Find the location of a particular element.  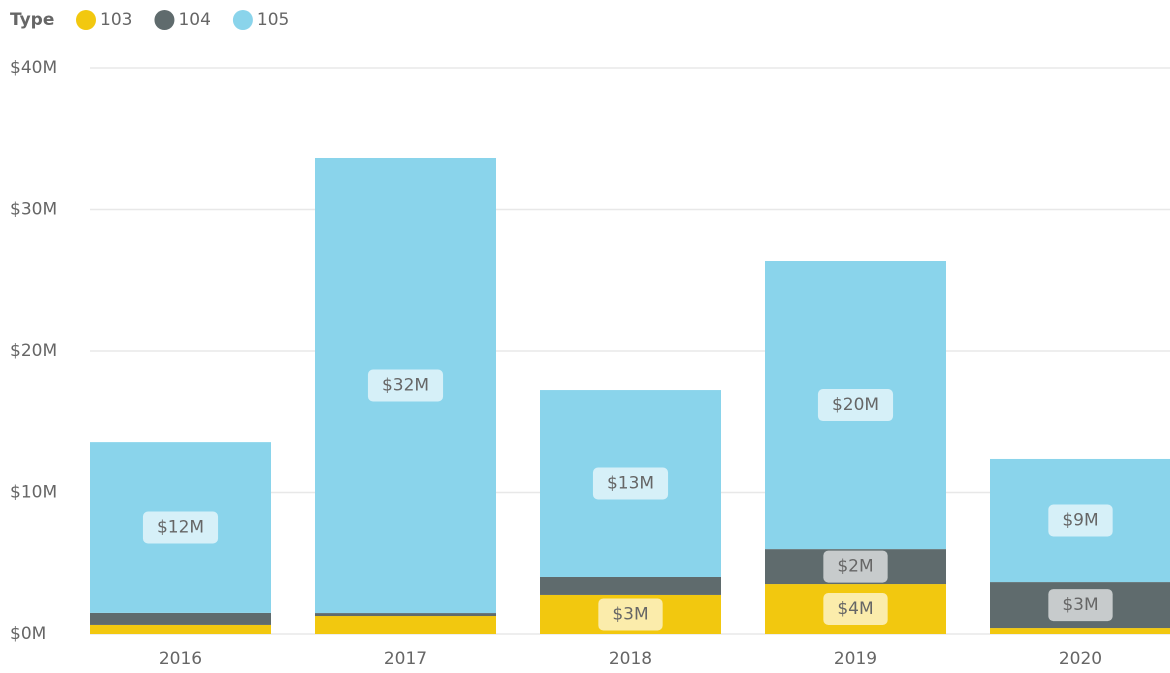

x-tick-label: 2017 is located at coordinates (405, 659).